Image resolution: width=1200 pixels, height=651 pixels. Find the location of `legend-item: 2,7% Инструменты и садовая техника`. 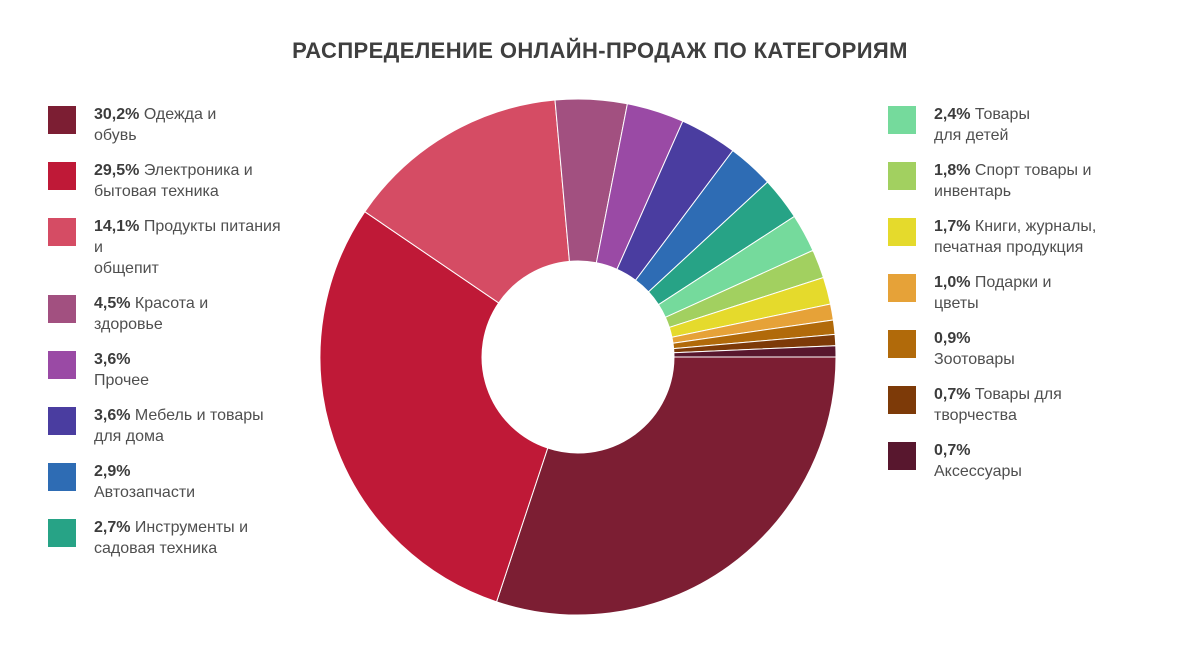

legend-item: 2,7% Инструменты и садовая техника is located at coordinates (168, 538).